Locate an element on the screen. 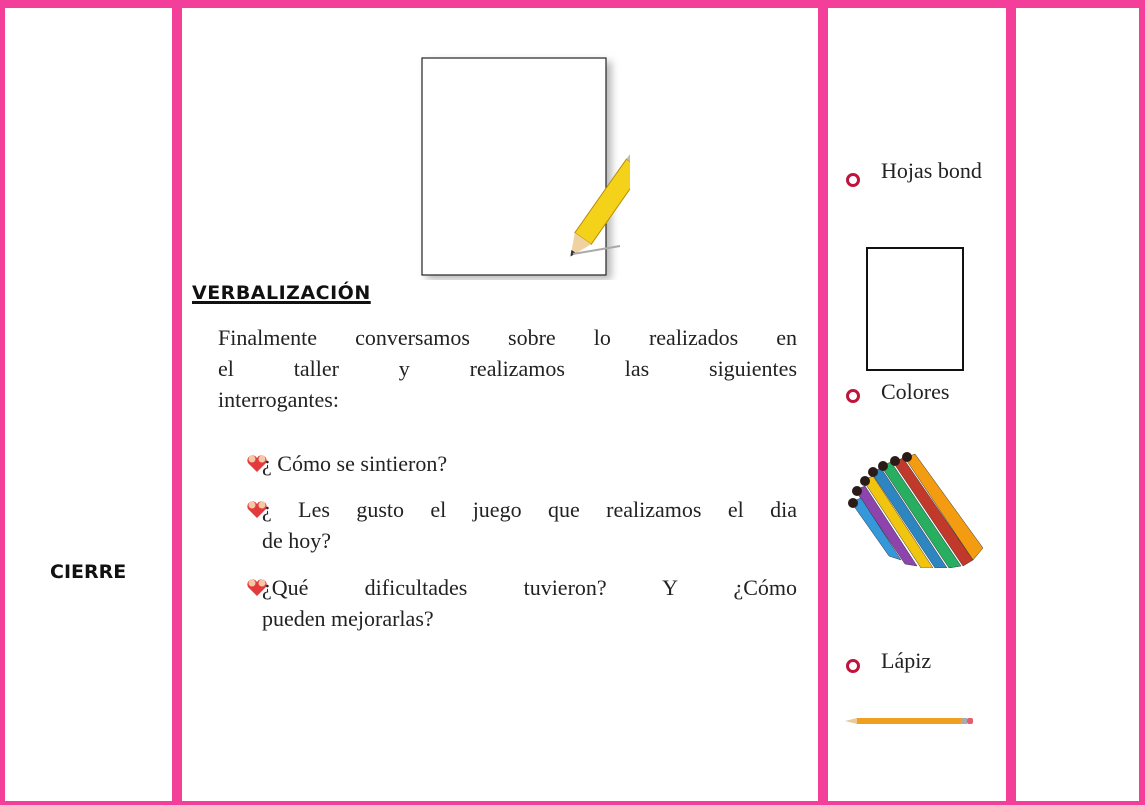  paper-icon is located at coordinates (915, 309).